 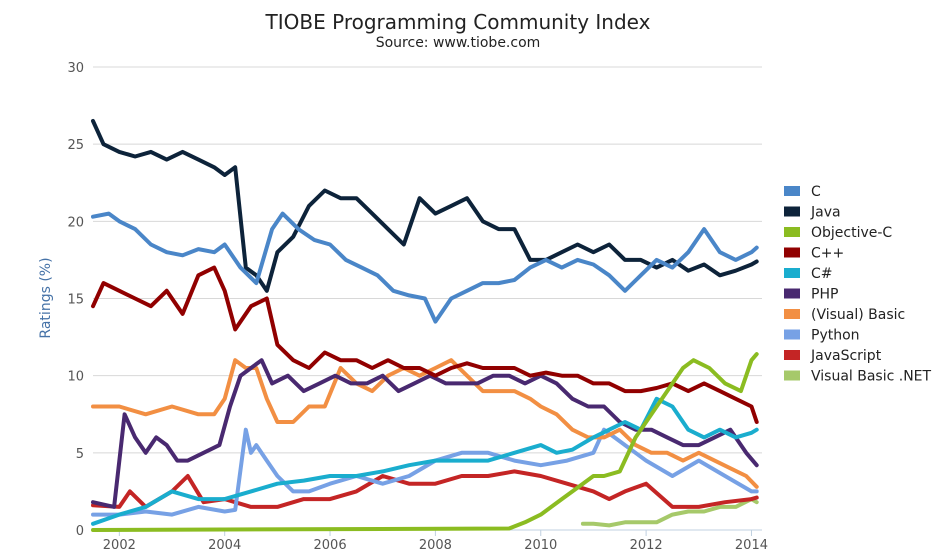 What do you see at coordinates (827, 254) in the screenshot?
I see `legend-label: C++` at bounding box center [827, 254].